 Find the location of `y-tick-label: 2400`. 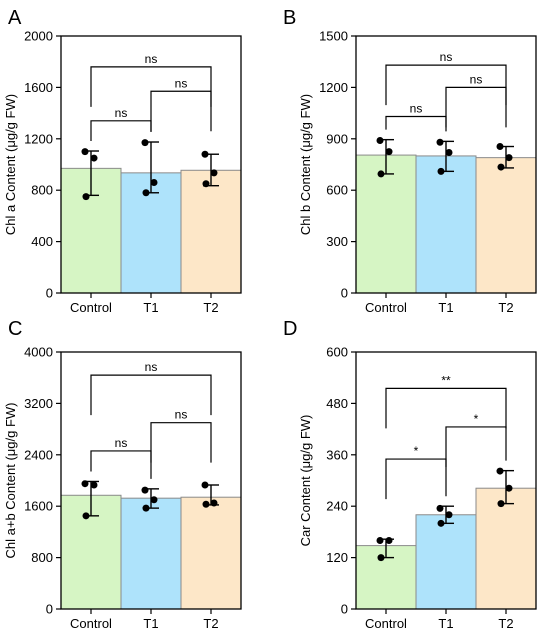

y-tick-label: 2400 is located at coordinates (38, 454).